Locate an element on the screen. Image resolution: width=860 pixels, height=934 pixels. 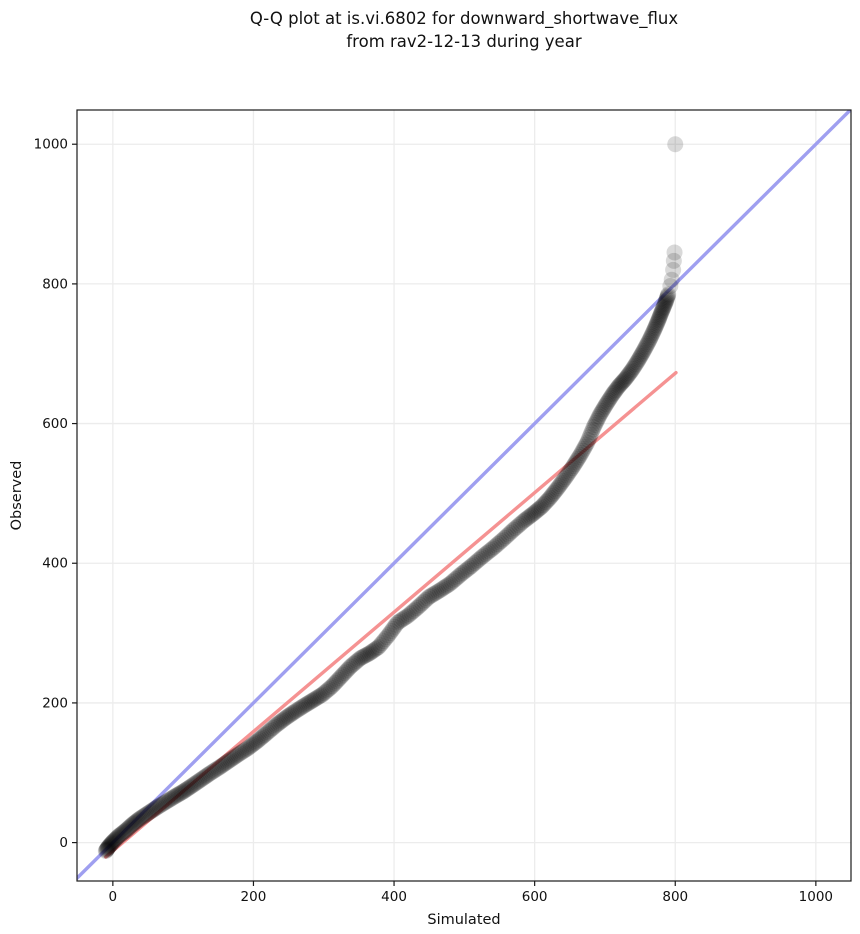
y-tick-label-0: 0 is located at coordinates (63, 843).